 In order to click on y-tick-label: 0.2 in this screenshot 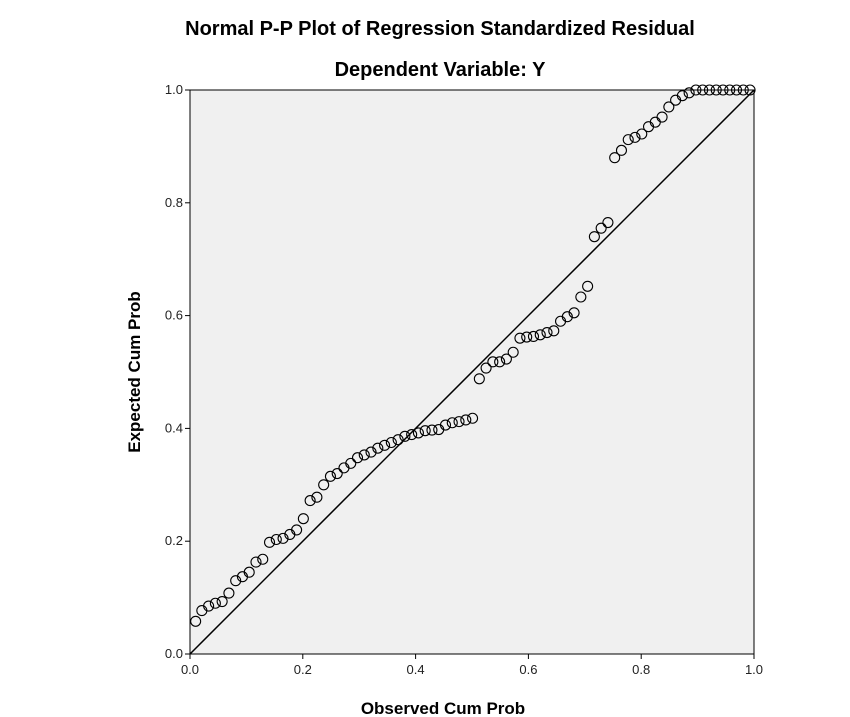, I will do `click(174, 540)`.